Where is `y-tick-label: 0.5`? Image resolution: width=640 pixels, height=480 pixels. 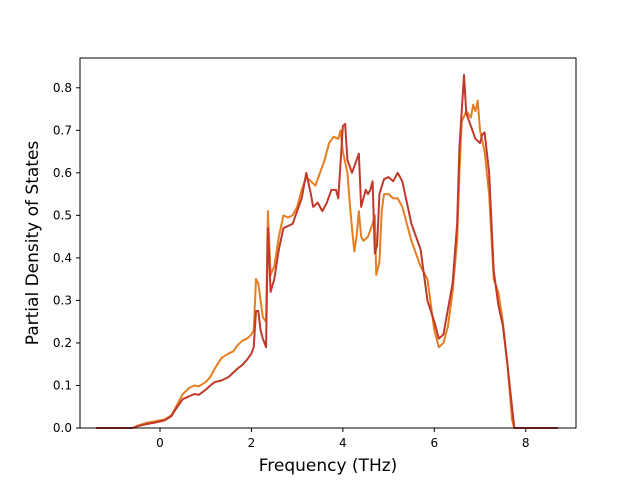
y-tick-label: 0.5 is located at coordinates (62, 215).